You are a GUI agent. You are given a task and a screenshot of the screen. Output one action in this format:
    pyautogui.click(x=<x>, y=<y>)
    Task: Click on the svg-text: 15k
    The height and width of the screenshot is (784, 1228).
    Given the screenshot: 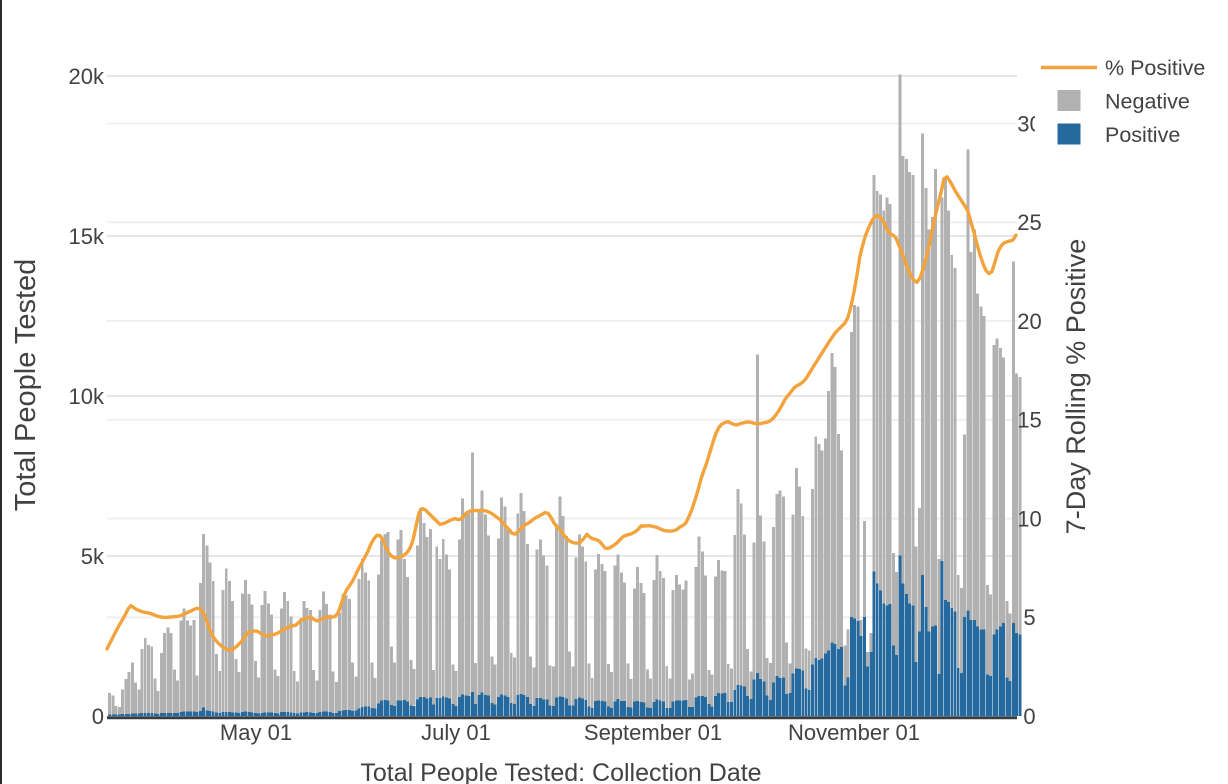 What is the action you would take?
    pyautogui.click(x=87, y=236)
    